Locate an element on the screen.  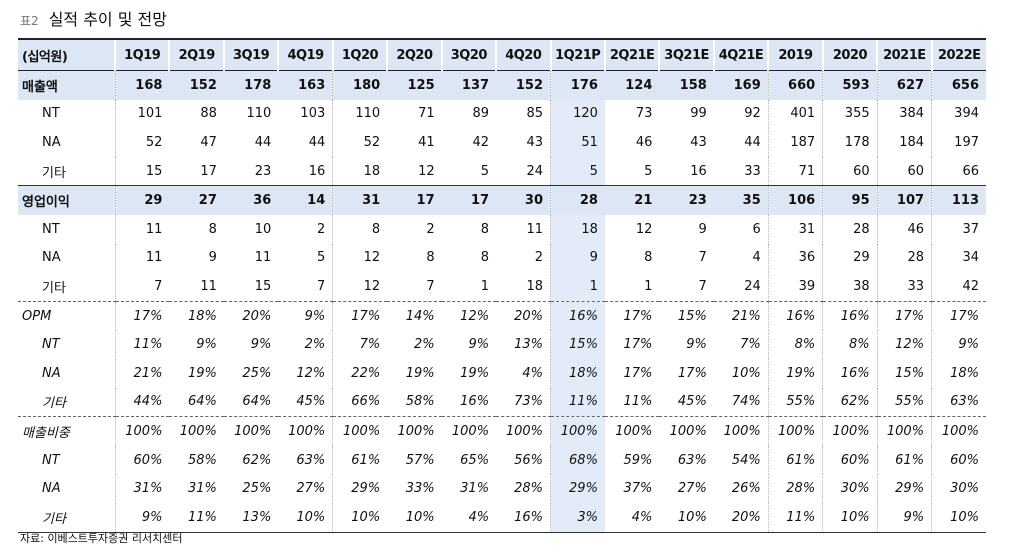
cell: 125 is located at coordinates (414, 85).